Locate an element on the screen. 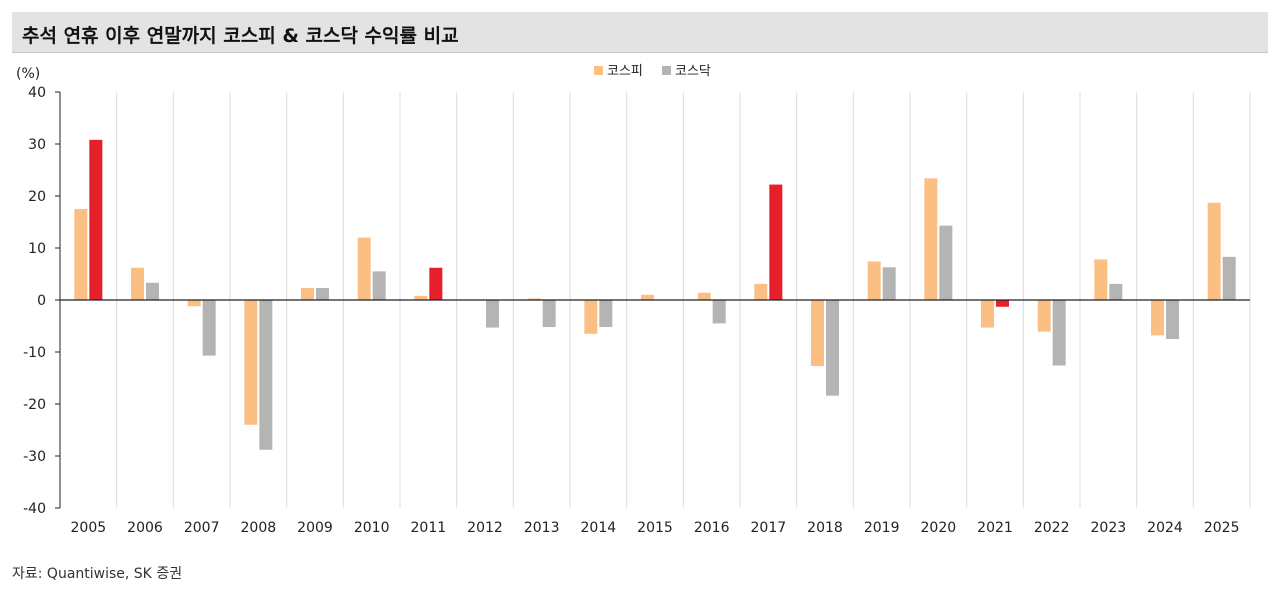  kosdaq-bar-2008 is located at coordinates (266, 375).